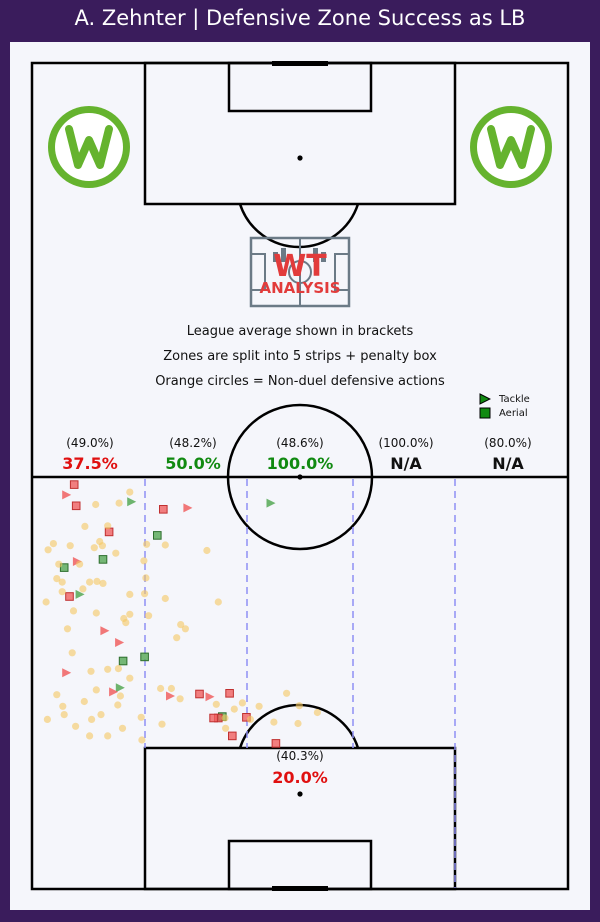  I want to click on centre-spot, so click(300, 477).